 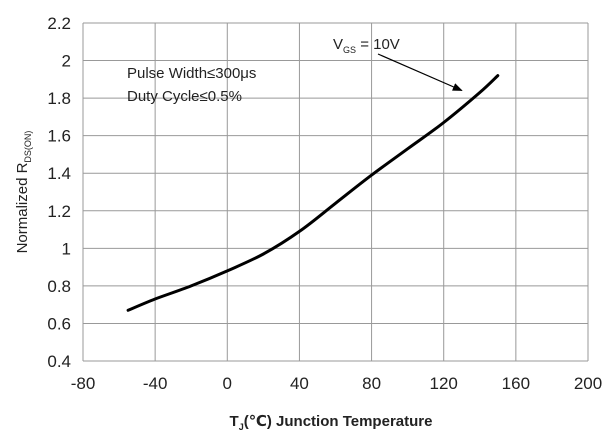 I want to click on x-axis-title-rest: (℃) Junction Temperature, so click(x=338, y=421).